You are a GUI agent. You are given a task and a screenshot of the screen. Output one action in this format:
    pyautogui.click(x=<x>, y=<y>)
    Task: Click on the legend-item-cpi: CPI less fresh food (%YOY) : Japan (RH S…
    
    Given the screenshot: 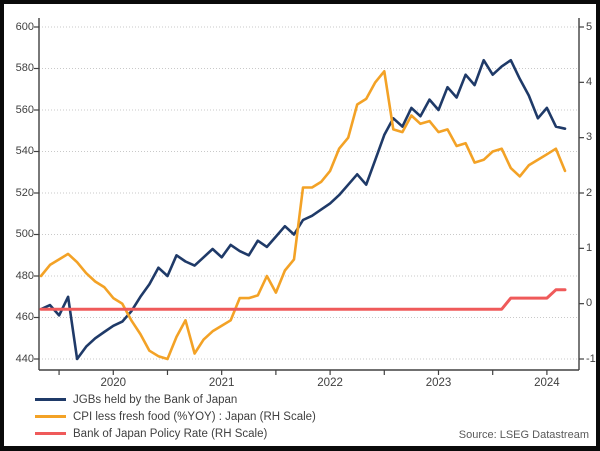 What is the action you would take?
    pyautogui.click(x=175, y=416)
    